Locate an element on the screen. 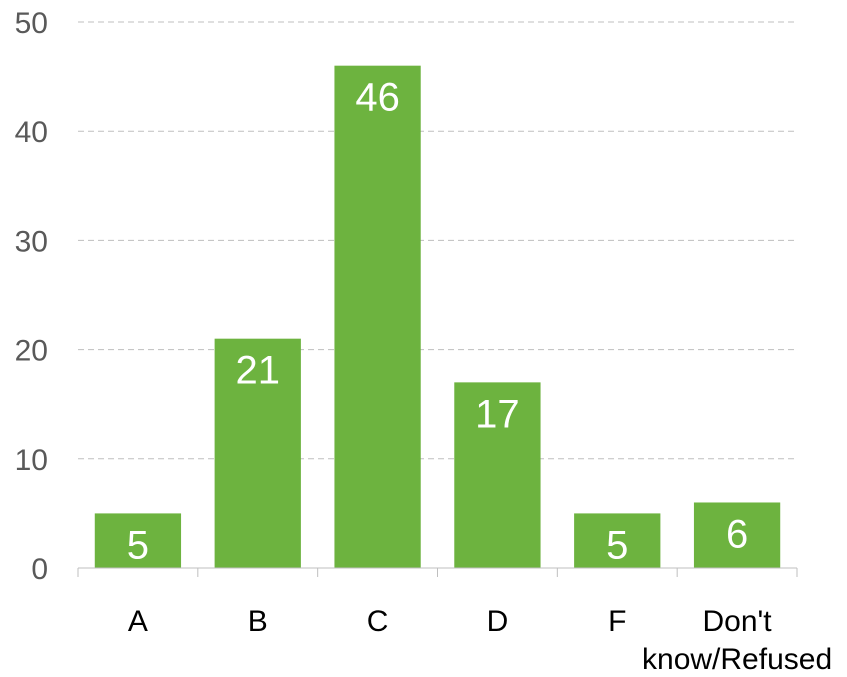 This screenshot has width=847, height=677. bar-value-label: 17 is located at coordinates (497, 414).